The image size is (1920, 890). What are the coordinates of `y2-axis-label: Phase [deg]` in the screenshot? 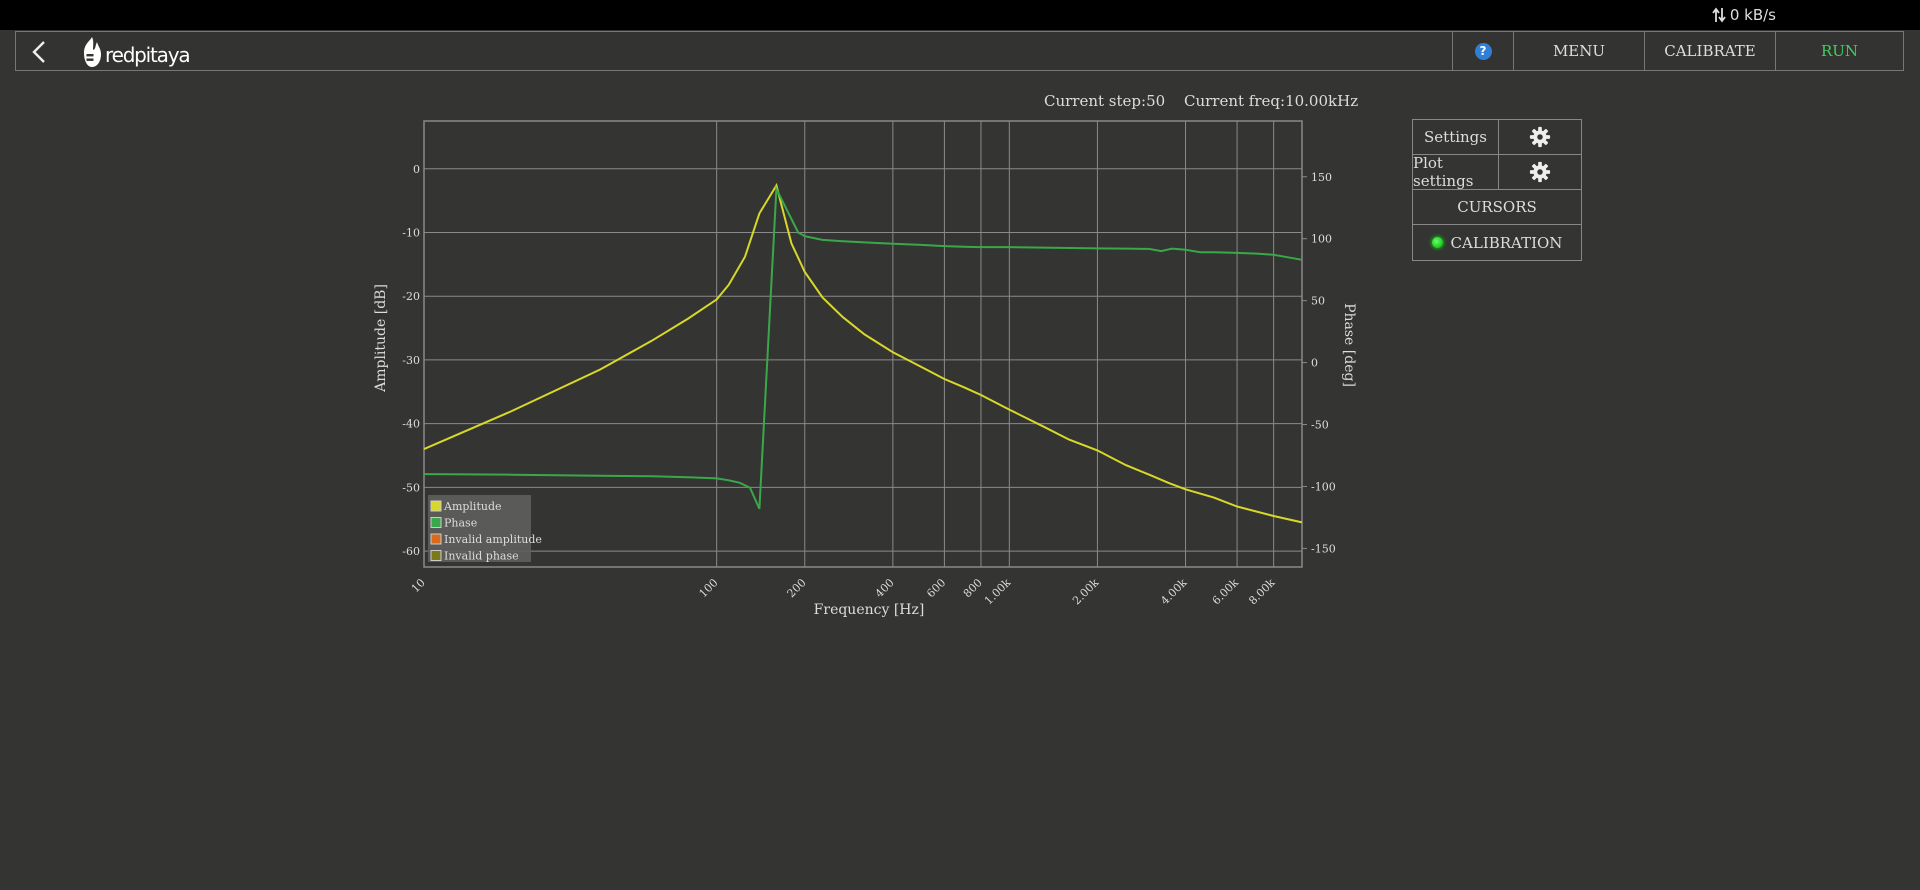 It's located at (1349, 345).